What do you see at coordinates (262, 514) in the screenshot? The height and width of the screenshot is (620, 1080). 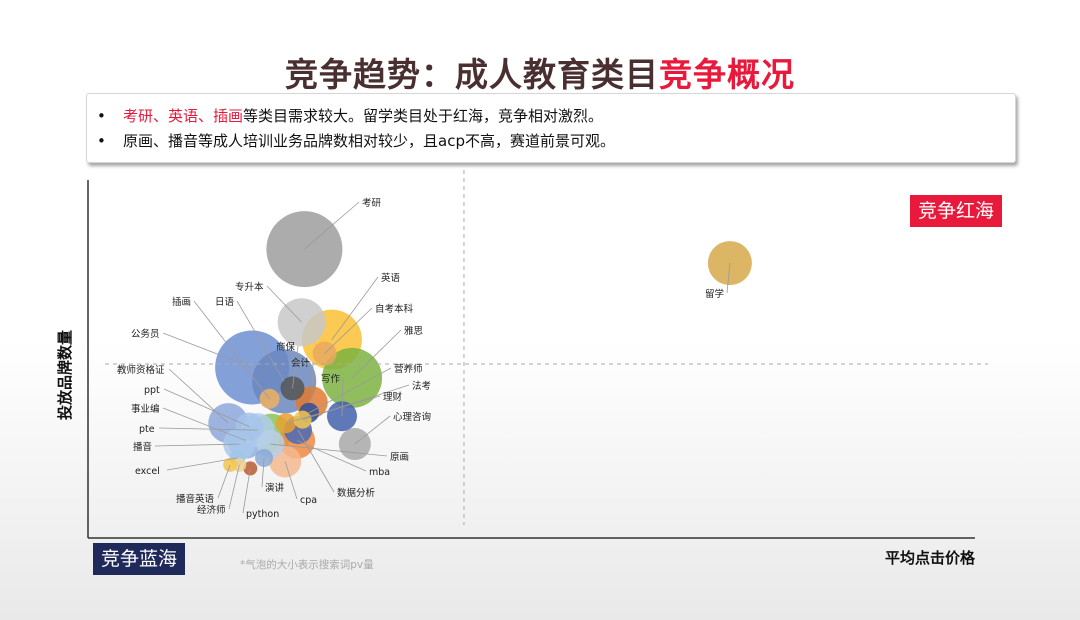 I see `bubble-label: python` at bounding box center [262, 514].